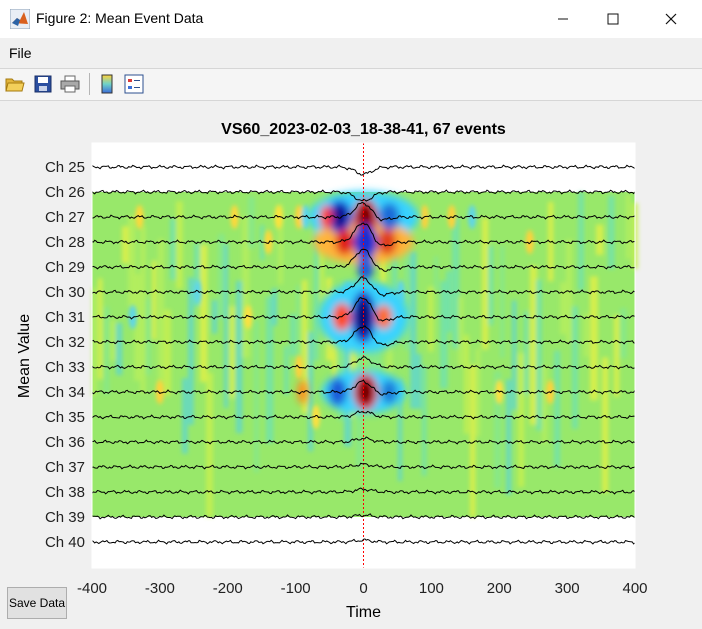 The image size is (702, 629). What do you see at coordinates (134, 84) in the screenshot?
I see `legend-button` at bounding box center [134, 84].